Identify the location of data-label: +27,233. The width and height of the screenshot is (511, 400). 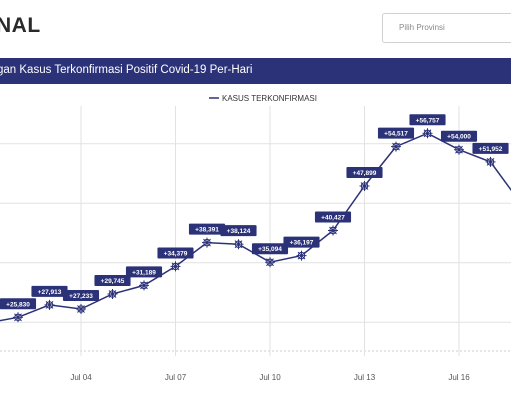
(81, 295).